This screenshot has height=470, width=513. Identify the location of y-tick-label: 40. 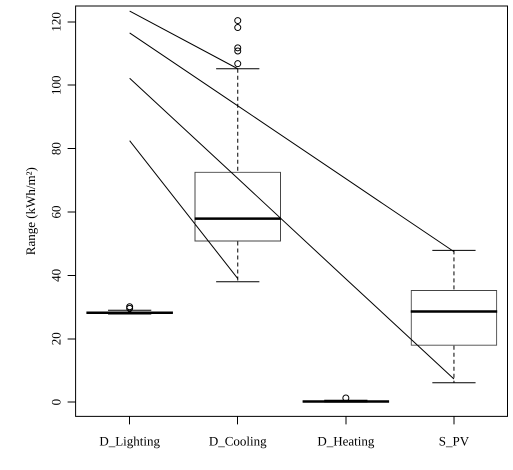
(56, 275).